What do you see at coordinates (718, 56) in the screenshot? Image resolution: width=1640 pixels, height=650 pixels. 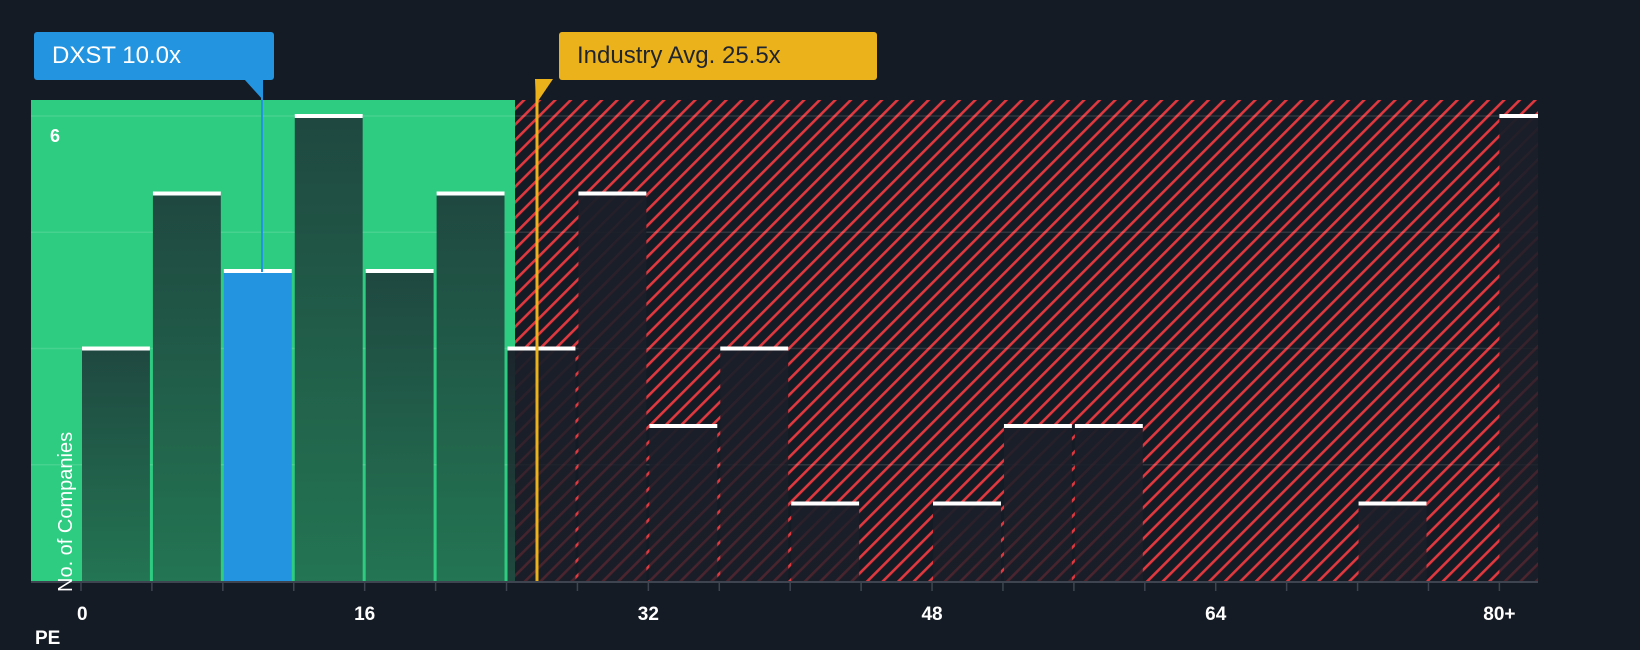 I see `industry-avg-callout: Industry Avg. 25.5x` at bounding box center [718, 56].